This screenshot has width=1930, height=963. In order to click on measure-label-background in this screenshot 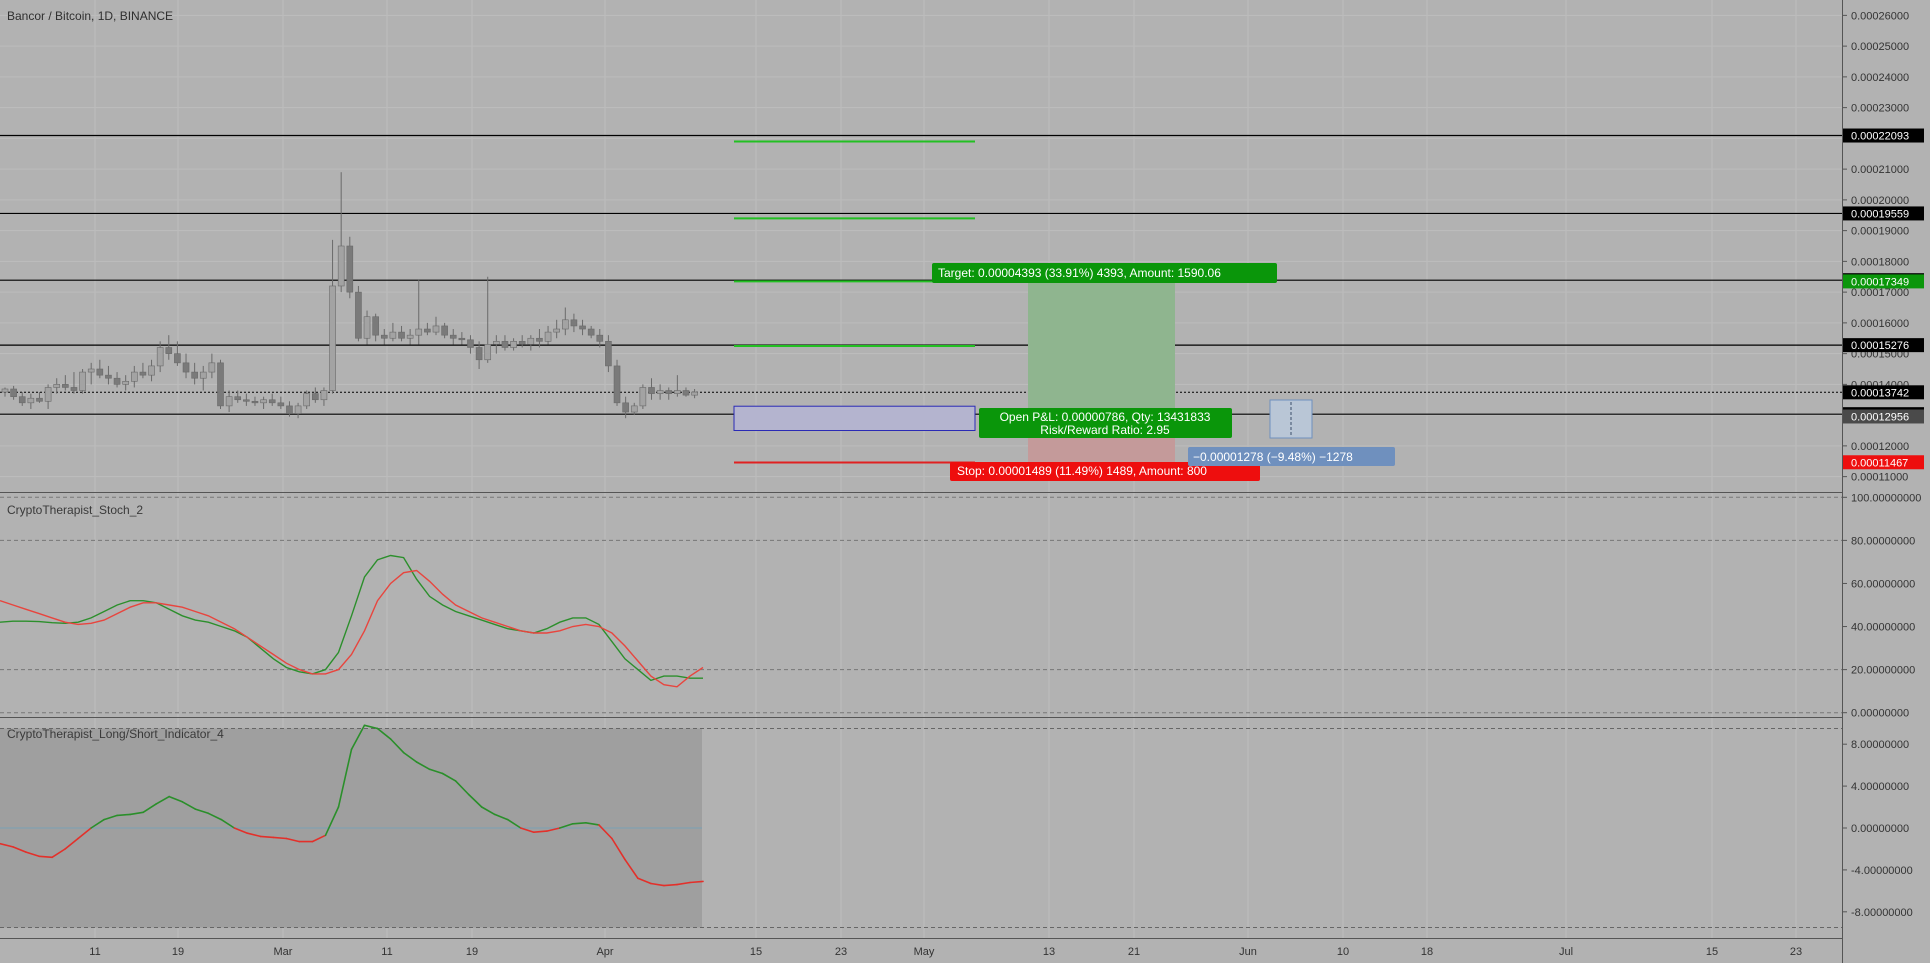, I will do `click(1291, 456)`.